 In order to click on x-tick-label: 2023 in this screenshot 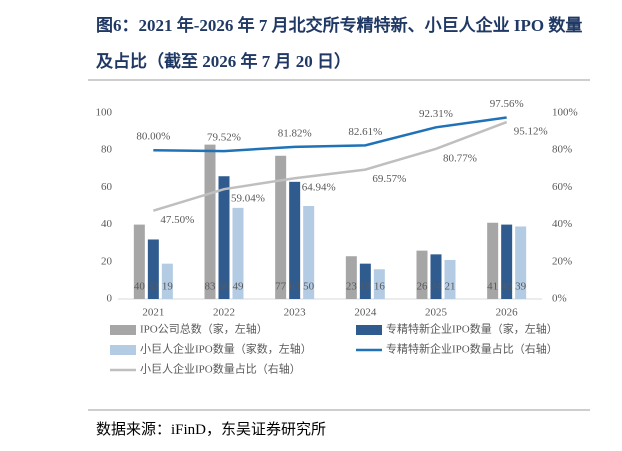, I will do `click(295, 313)`.